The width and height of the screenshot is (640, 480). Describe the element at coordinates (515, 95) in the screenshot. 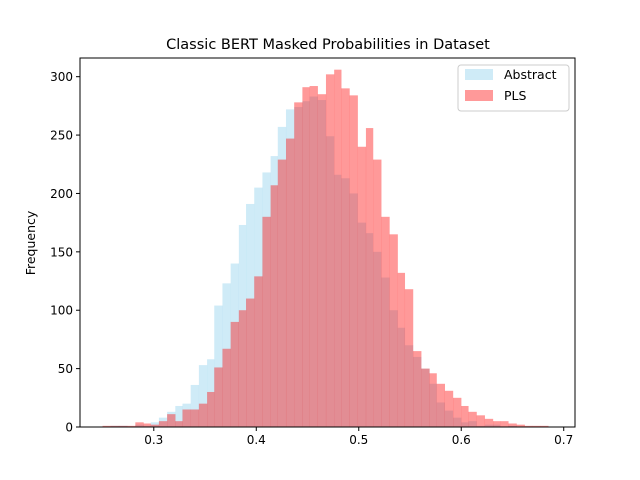

I see `legend-label-pls: PLS` at that location.